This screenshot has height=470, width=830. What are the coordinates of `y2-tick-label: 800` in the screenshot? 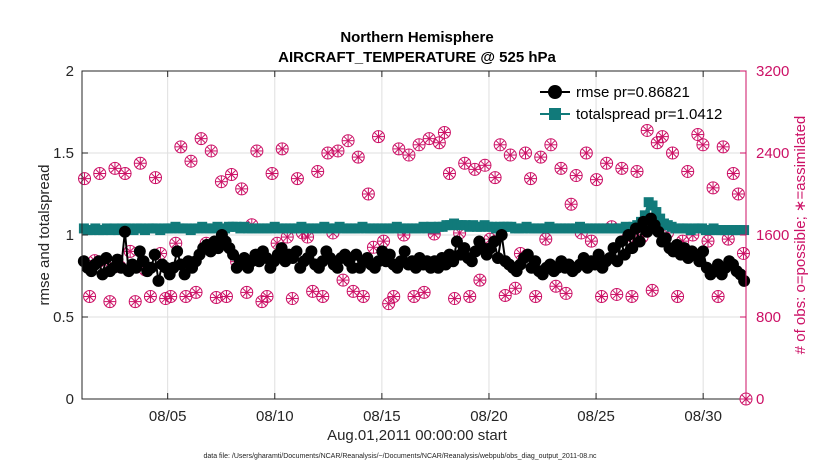 It's located at (768, 317).